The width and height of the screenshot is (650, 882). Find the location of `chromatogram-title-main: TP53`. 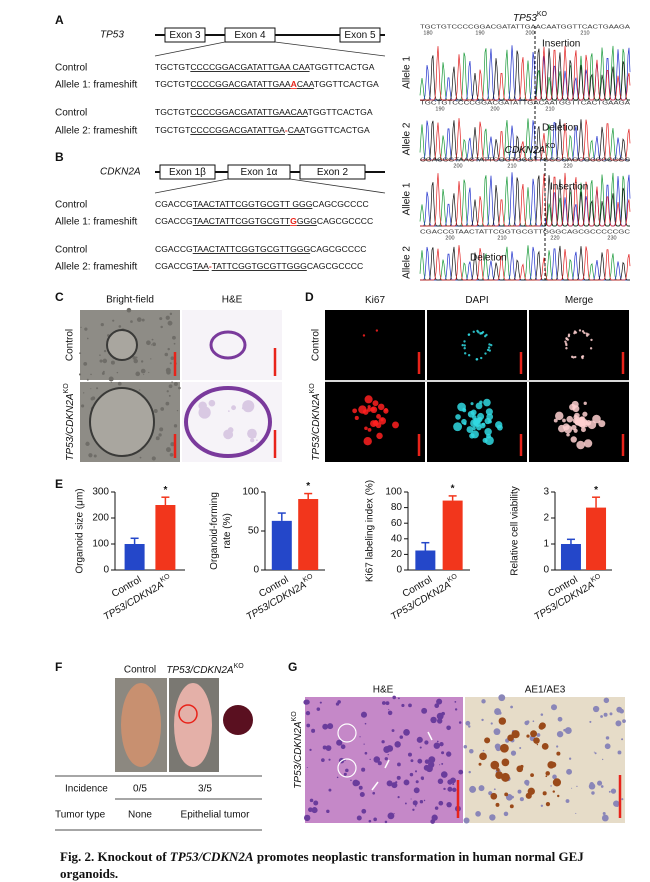

chromatogram-title-main: TP53 is located at coordinates (525, 18).